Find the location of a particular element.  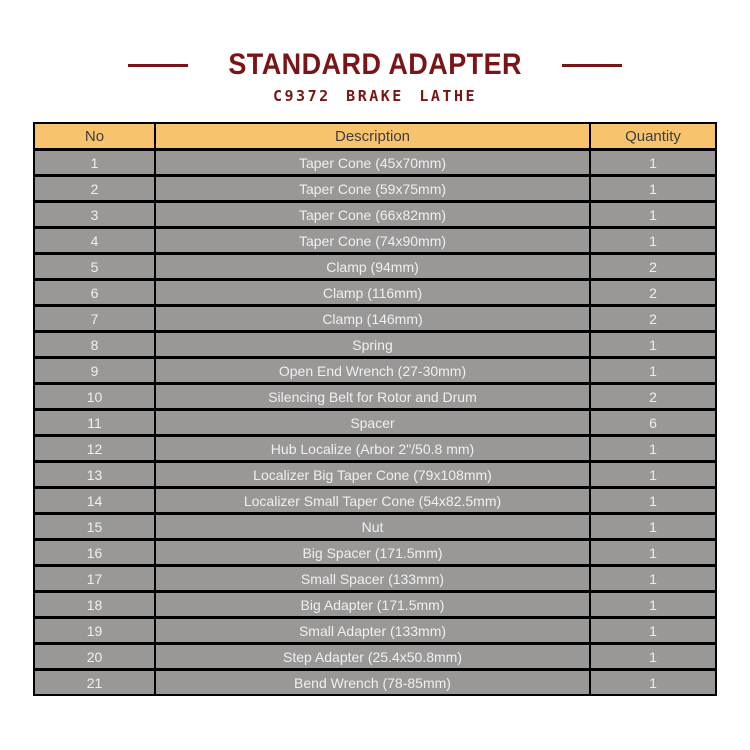

title-rule-left is located at coordinates (157, 65).